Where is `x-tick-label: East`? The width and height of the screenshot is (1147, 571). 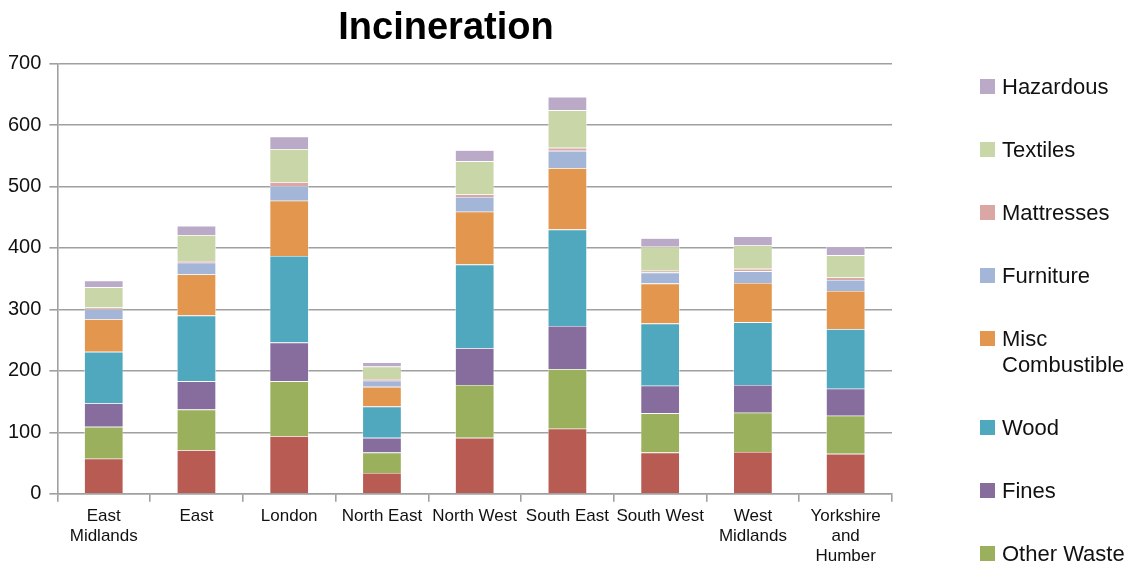
x-tick-label: East is located at coordinates (196, 515).